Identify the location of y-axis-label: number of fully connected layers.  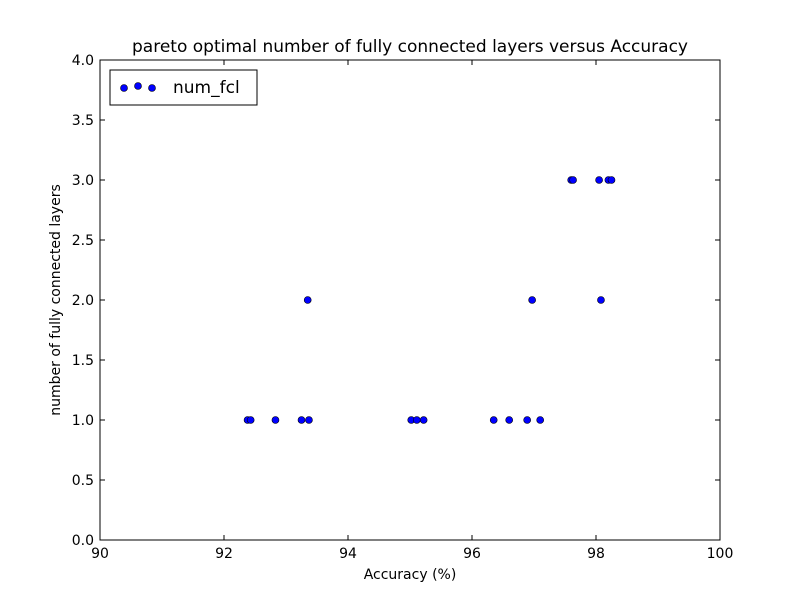
(56, 300).